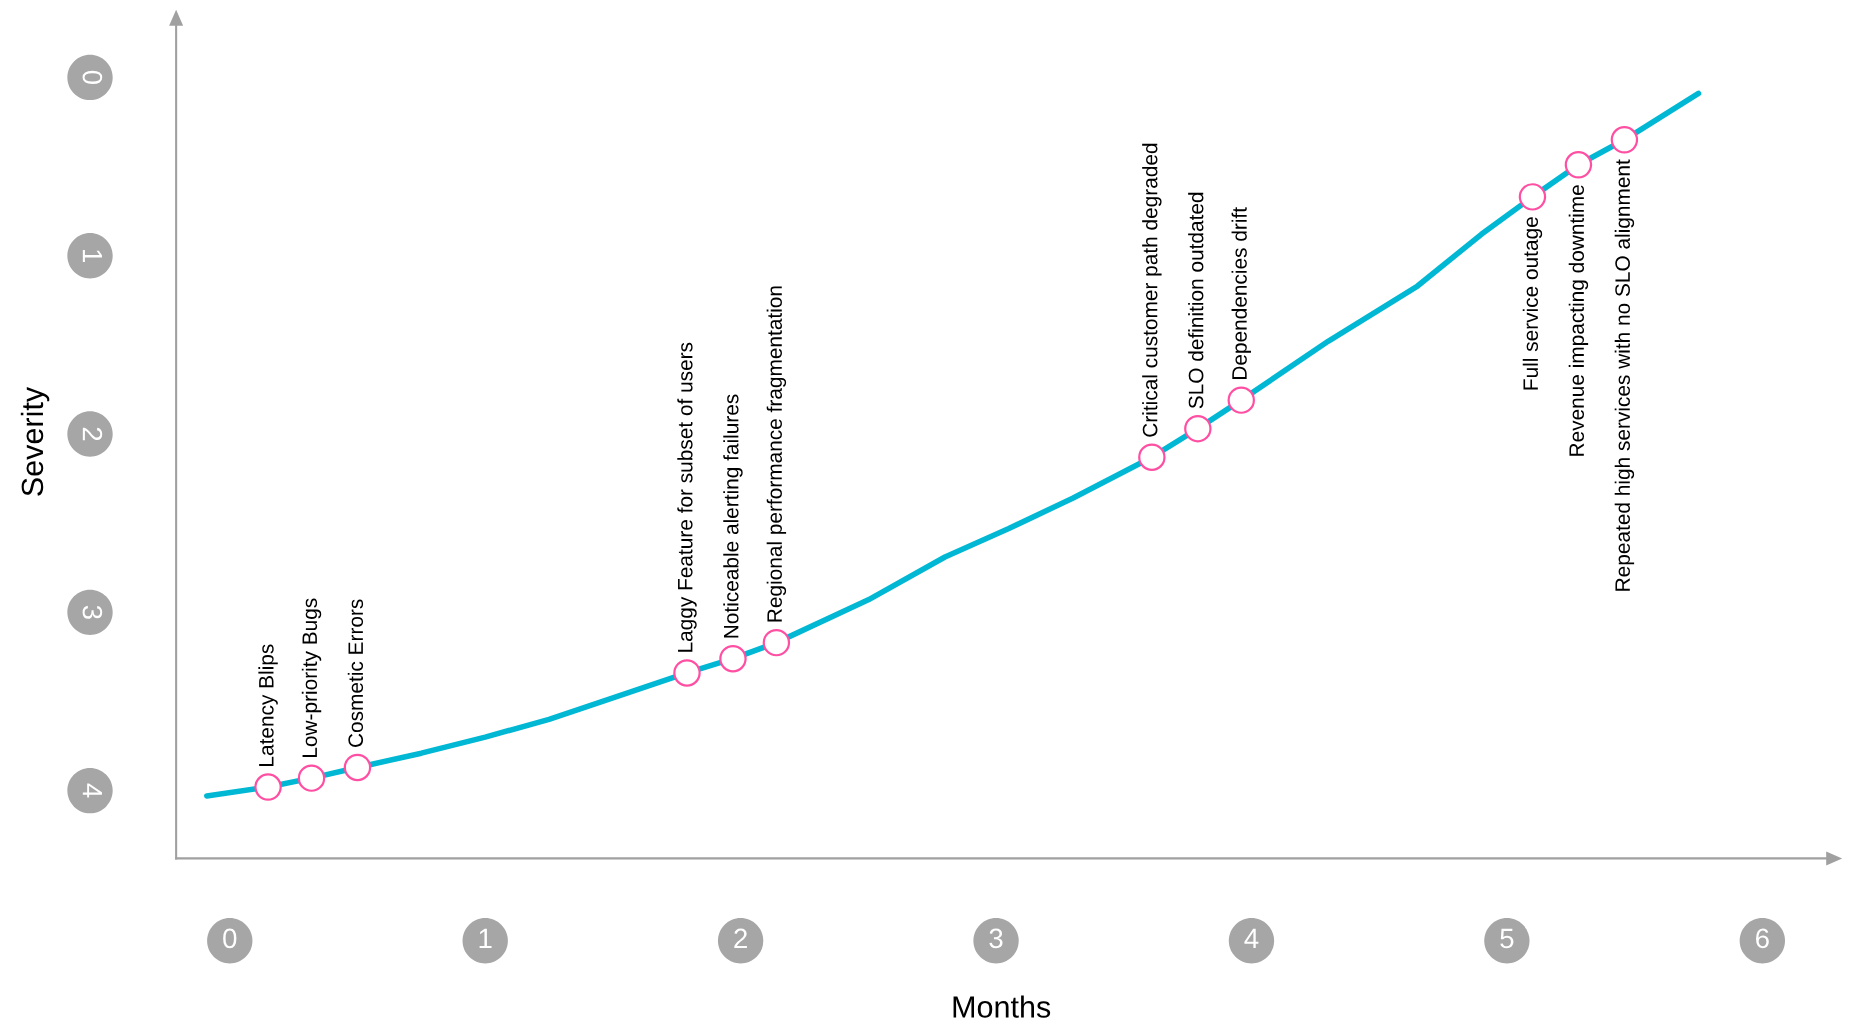  What do you see at coordinates (1532, 303) in the screenshot?
I see `annotation: Full service outage` at bounding box center [1532, 303].